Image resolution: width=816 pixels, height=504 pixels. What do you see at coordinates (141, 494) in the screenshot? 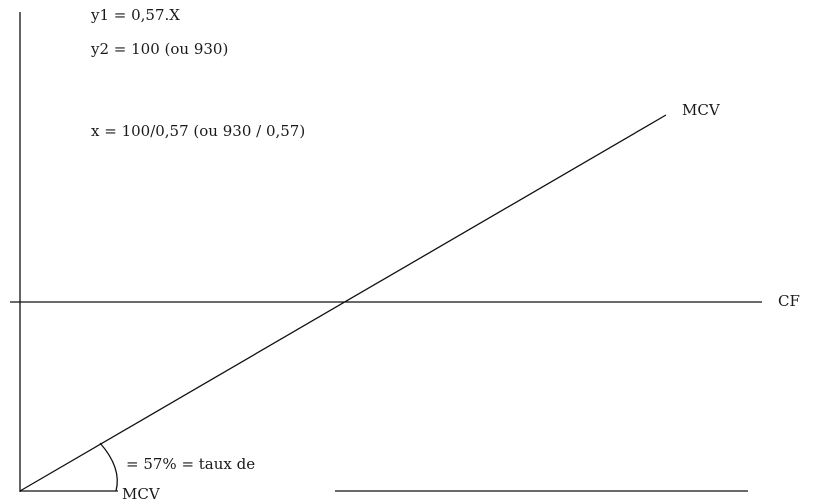
I see `angle-label-mcv: MCV` at bounding box center [141, 494].